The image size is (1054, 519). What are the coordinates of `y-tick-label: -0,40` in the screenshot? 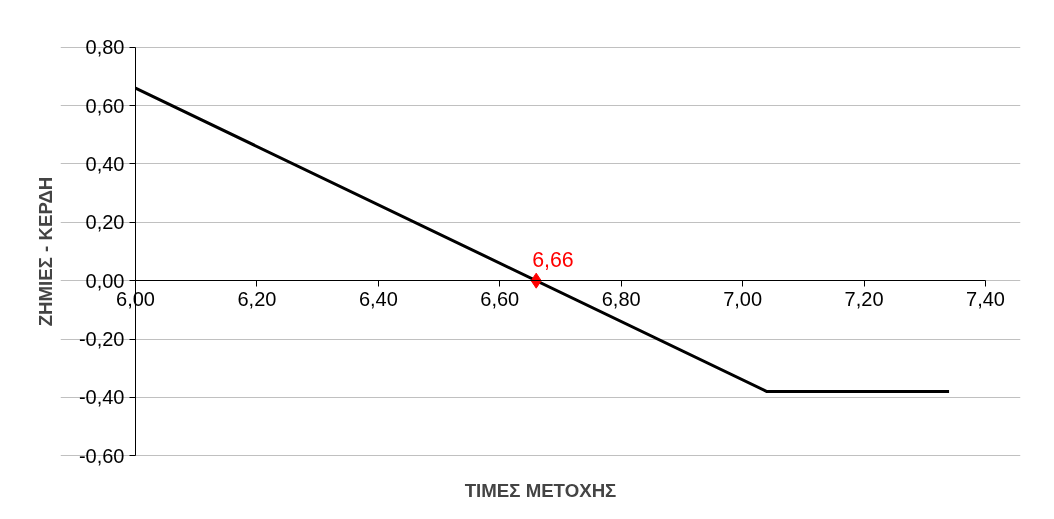 It's located at (101, 397).